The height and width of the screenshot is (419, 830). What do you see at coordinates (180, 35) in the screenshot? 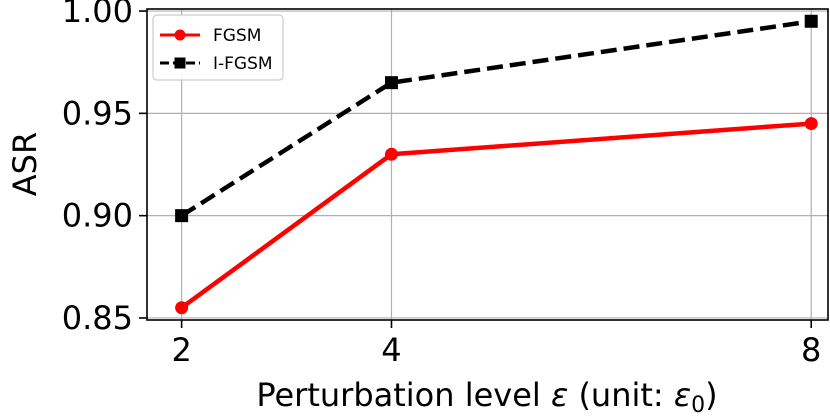
I see `legend-fgsm-marker` at bounding box center [180, 35].